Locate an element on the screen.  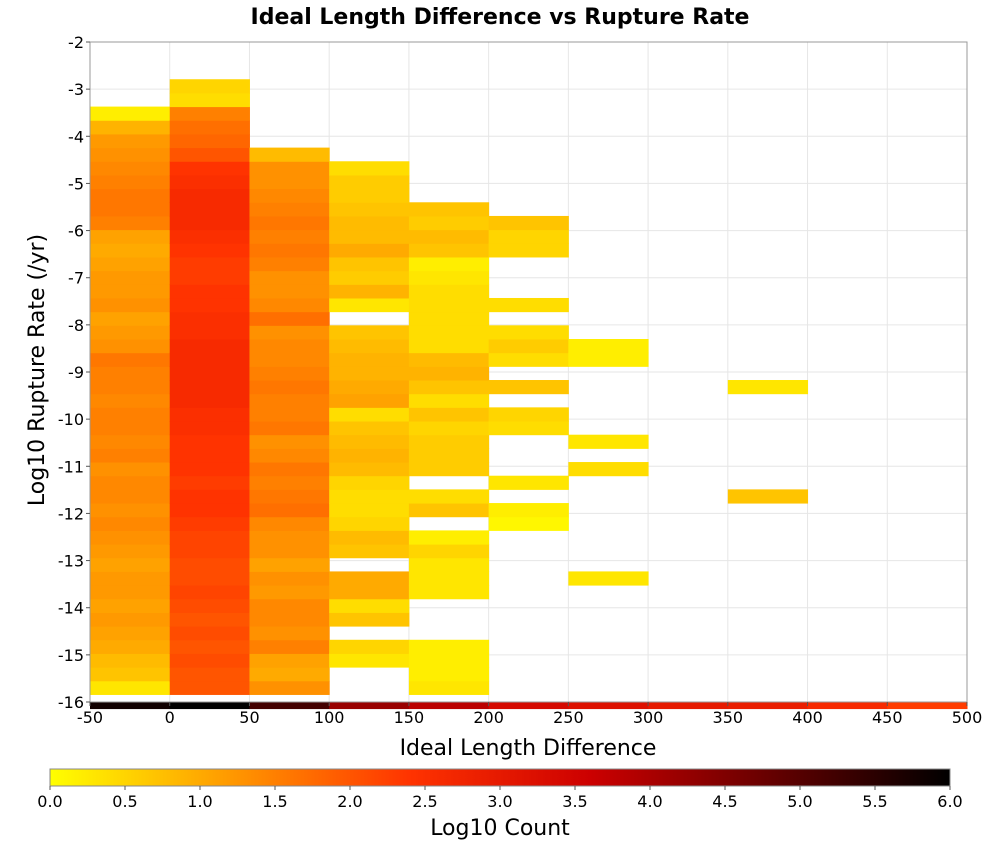
colorbar-tick-label: 5.0 is located at coordinates (799, 801).